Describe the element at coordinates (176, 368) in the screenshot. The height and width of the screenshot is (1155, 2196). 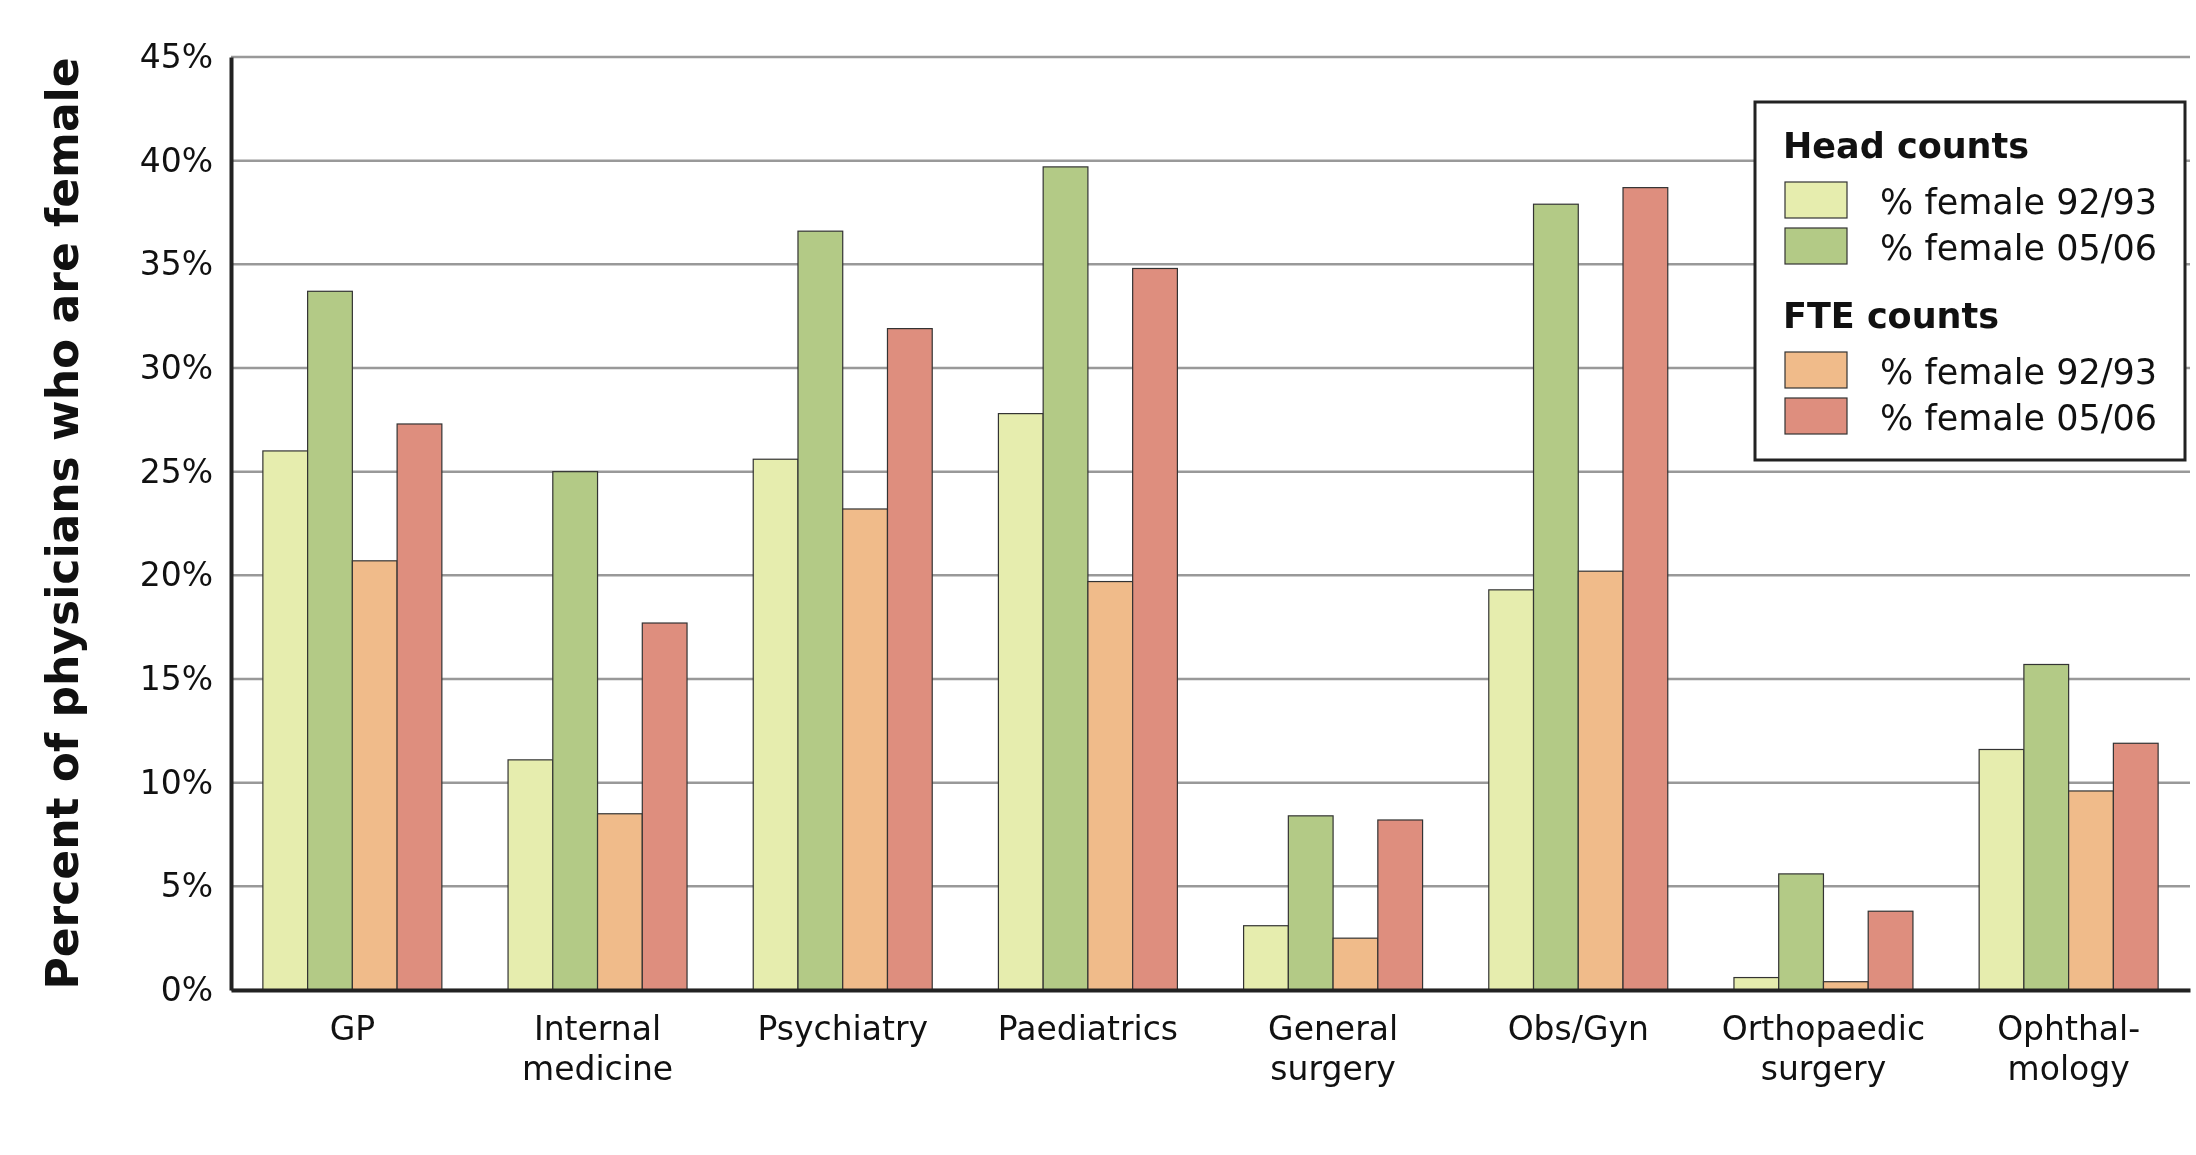
I see `y-tick-label: 30%` at that location.